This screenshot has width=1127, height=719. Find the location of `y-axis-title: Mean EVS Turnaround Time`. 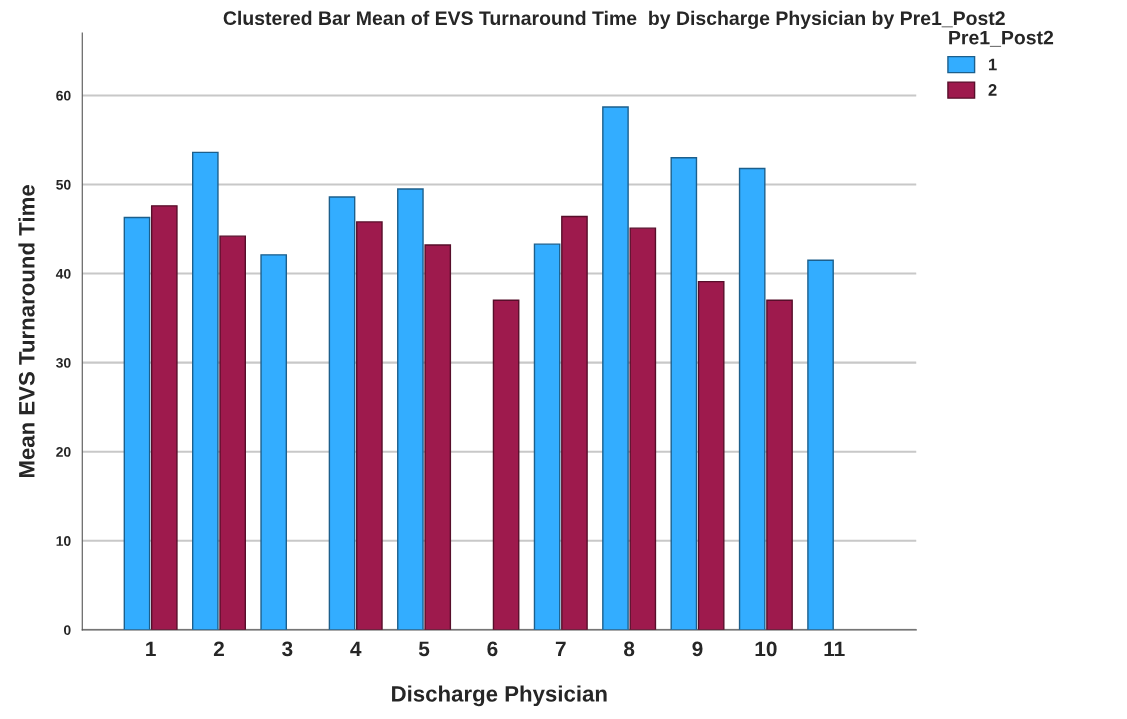

y-axis-title: Mean EVS Turnaround Time is located at coordinates (26, 331).